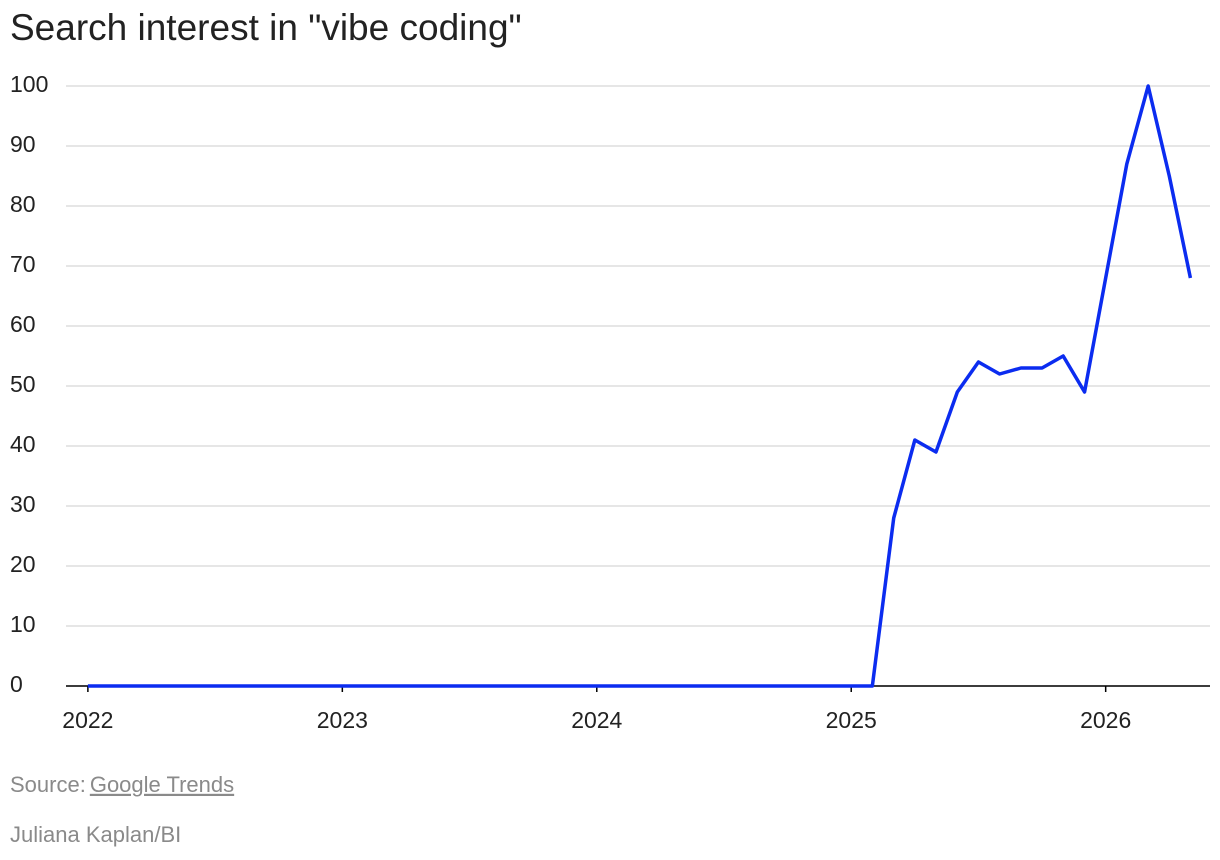 The width and height of the screenshot is (1220, 860). Describe the element at coordinates (29, 84) in the screenshot. I see `y-tick-label: 100` at that location.